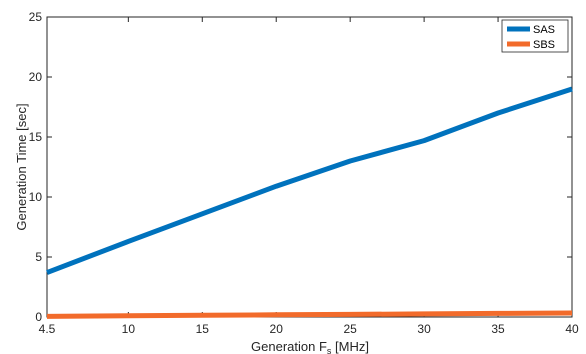  I want to click on x-tick-label-0: 4.5, so click(47, 329).